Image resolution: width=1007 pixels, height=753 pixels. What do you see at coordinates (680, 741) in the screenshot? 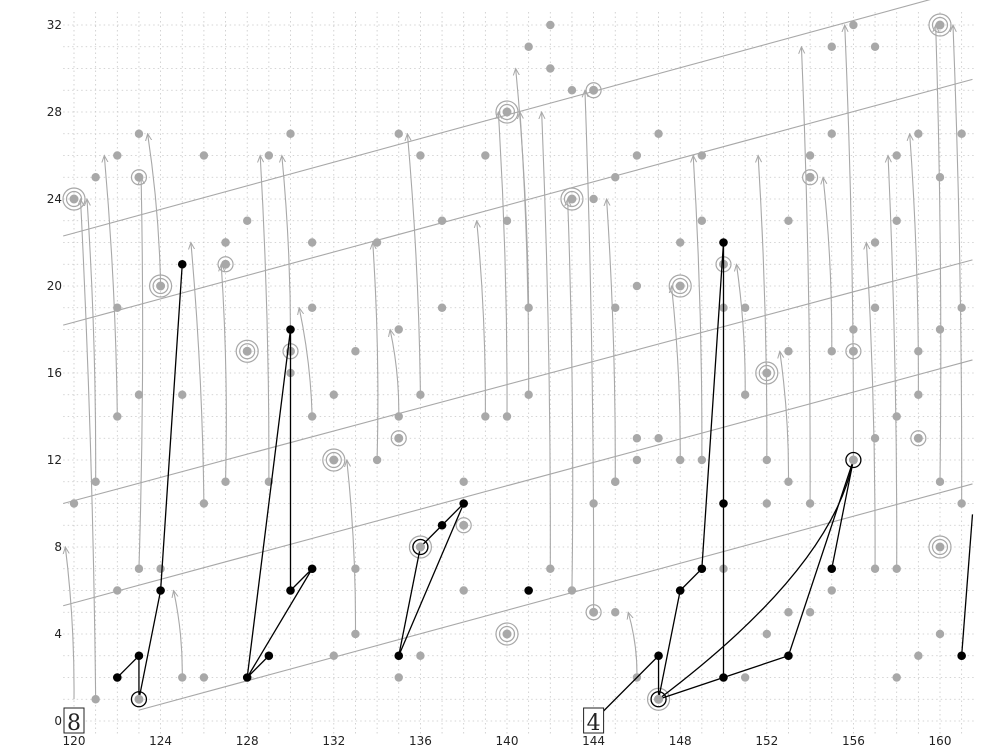
I see `x-tick-label: 148` at bounding box center [680, 741].